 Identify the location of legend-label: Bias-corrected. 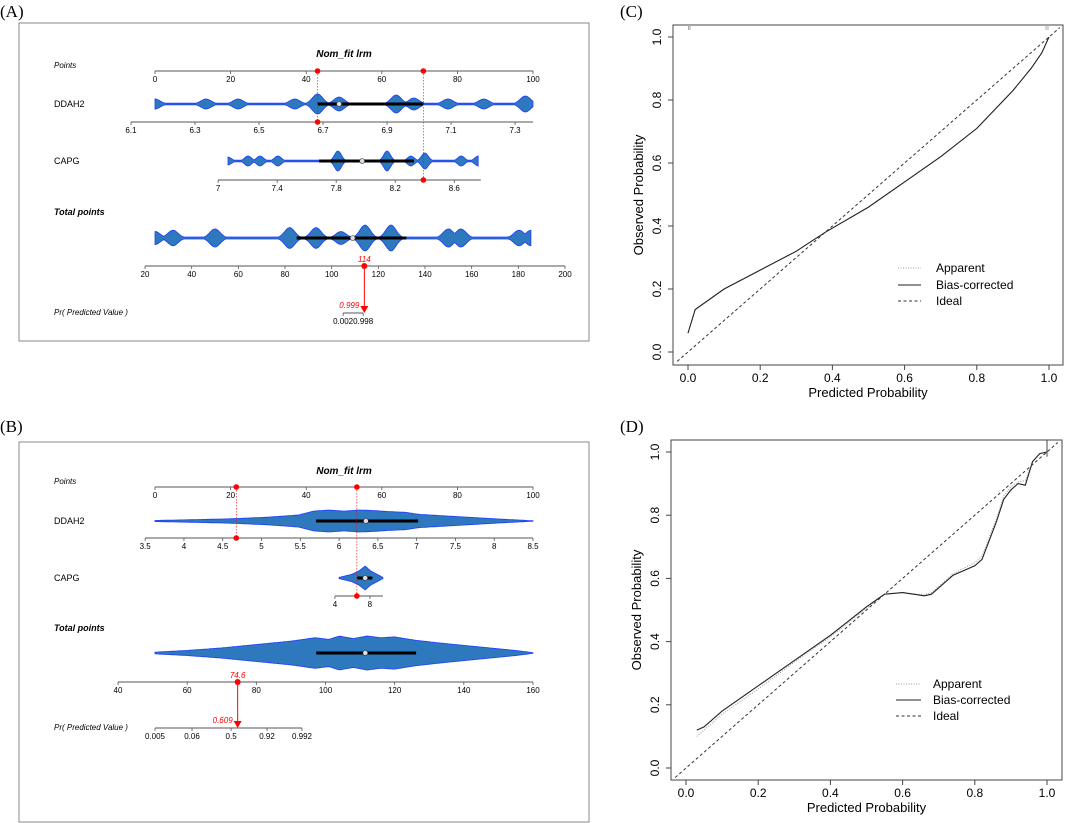
(971, 700).